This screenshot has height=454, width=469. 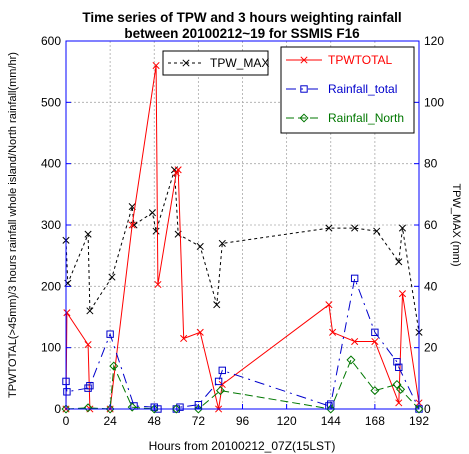 I want to click on legend-label: TPW_MAX, so click(x=239, y=63).